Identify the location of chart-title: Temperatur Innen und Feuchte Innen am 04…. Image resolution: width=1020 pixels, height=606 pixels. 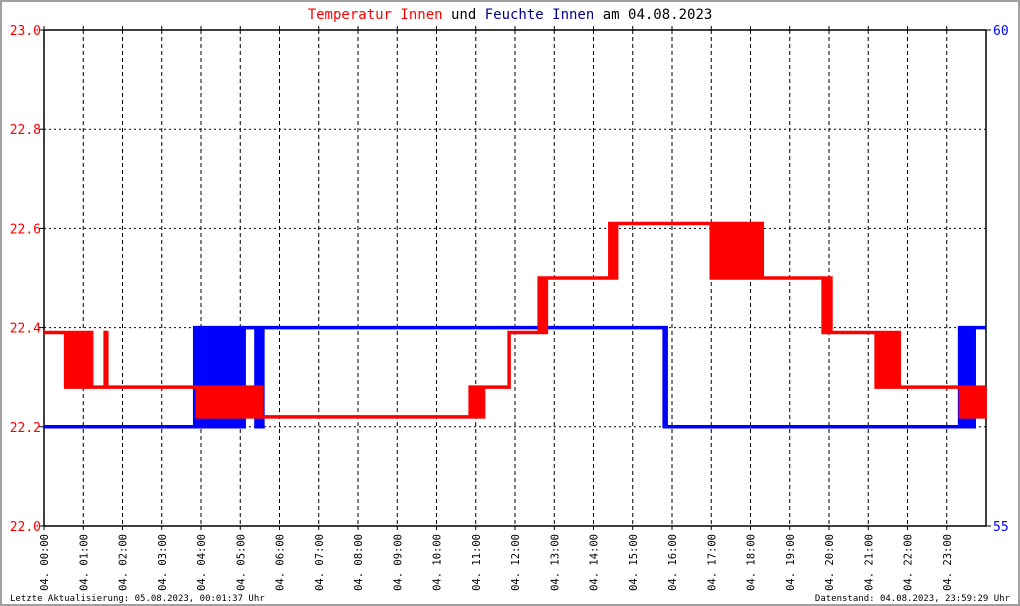
(510, 15).